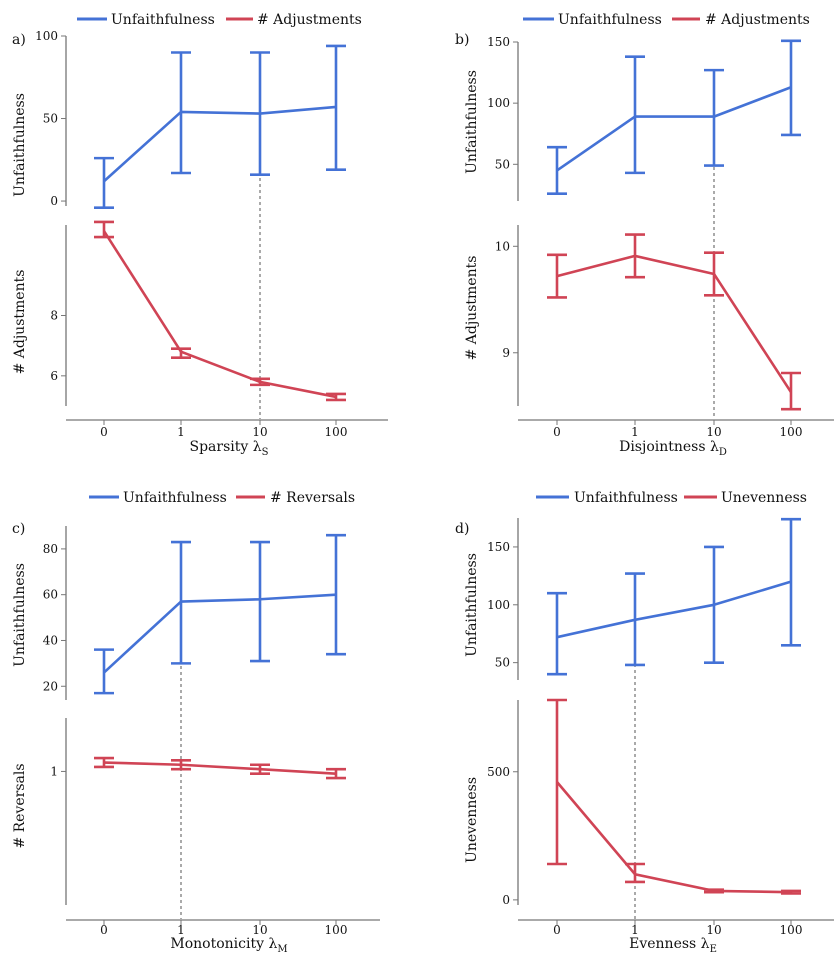  I want to click on panel-label: b), so click(462, 40).